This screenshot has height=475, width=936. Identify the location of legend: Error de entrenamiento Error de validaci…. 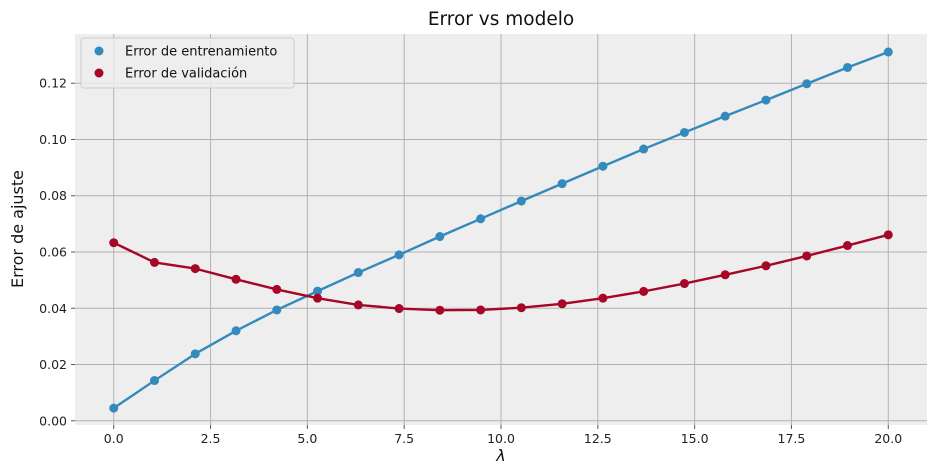
(187, 63).